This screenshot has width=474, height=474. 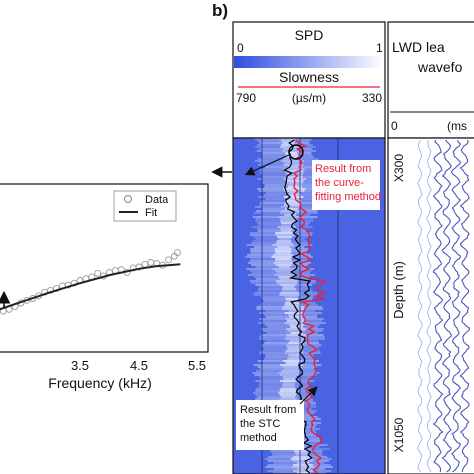 What do you see at coordinates (151, 213) in the screenshot?
I see `legend-fit-label: Fit` at bounding box center [151, 213].